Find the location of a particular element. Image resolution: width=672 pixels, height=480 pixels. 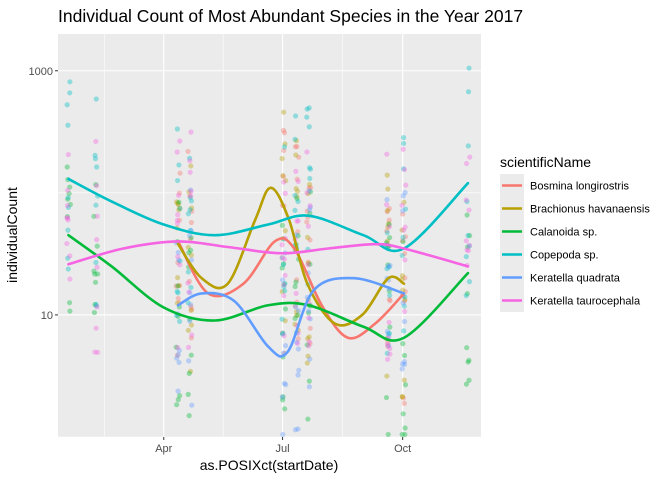

series-line-brachionus-havanaensis is located at coordinates (291, 256).